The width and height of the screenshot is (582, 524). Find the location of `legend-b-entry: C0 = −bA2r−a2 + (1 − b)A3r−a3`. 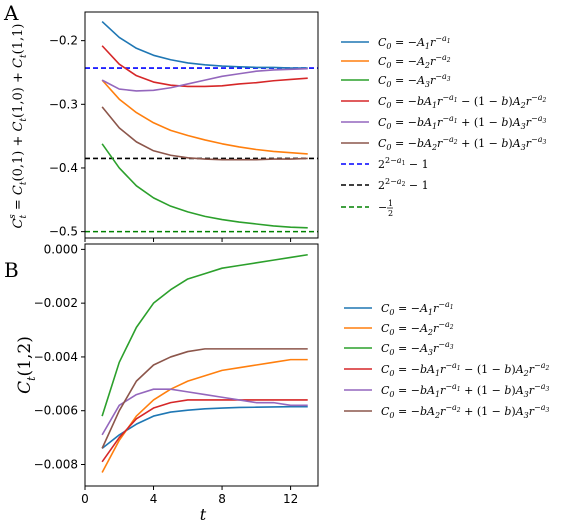

legend-b-entry: C0 = −bA2r−a2 + (1 − b)A3r−a3 is located at coordinates (446, 411).